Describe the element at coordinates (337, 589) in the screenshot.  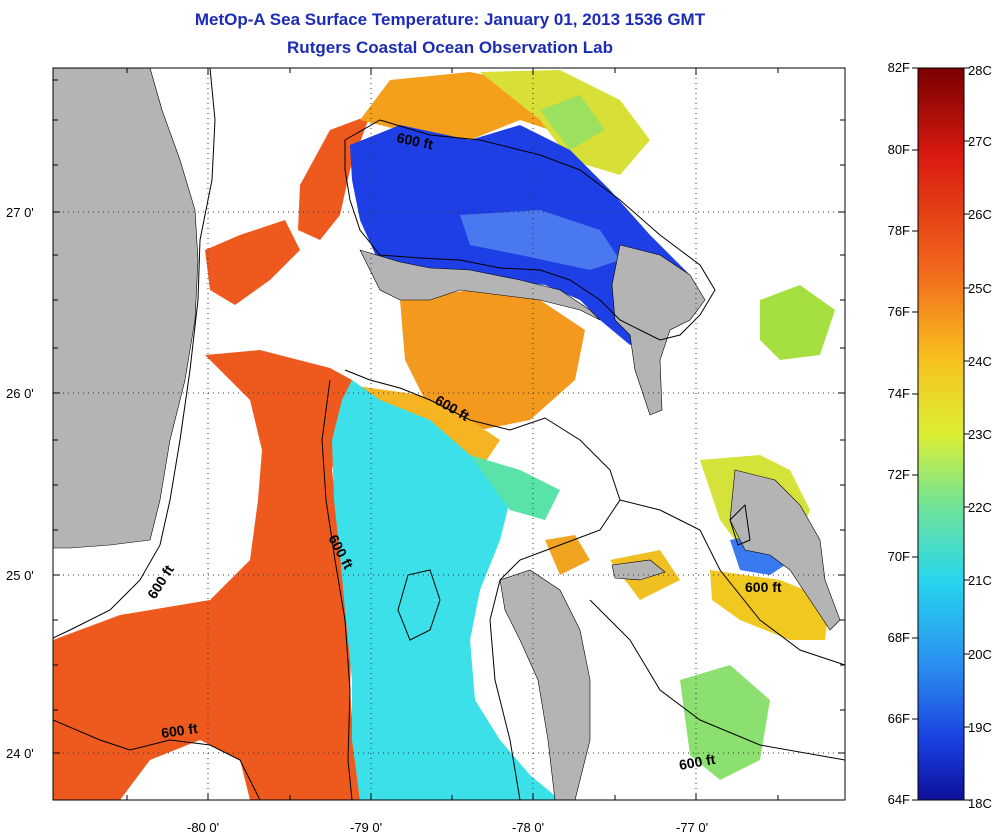
I see `contour-gulf-stream-west` at that location.